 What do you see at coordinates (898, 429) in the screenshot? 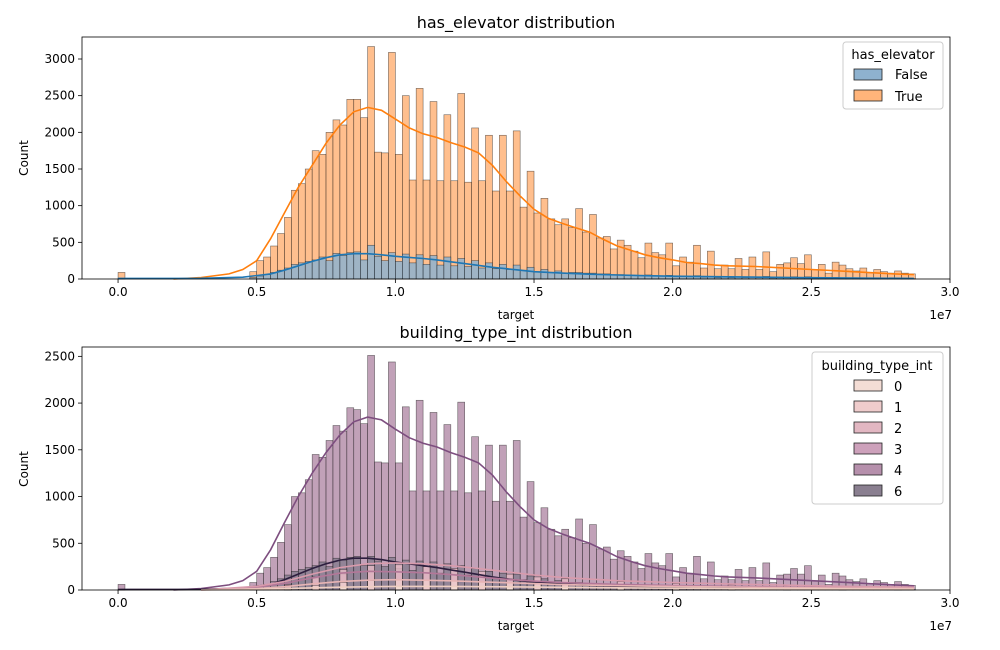
I see `legend-label-2: 2` at bounding box center [898, 429].